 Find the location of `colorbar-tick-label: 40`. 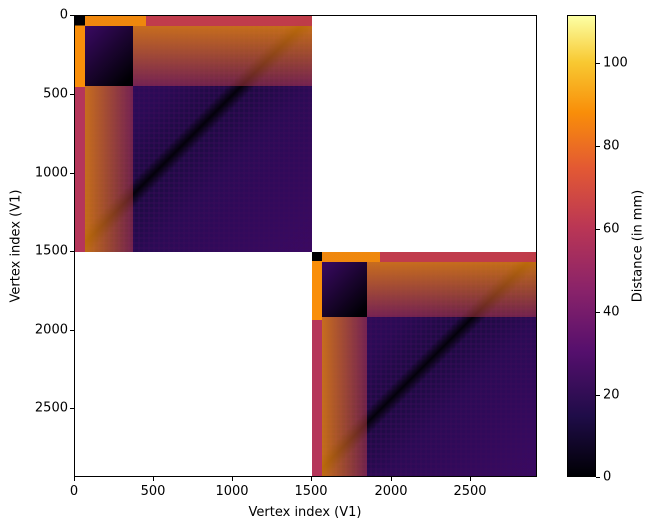

colorbar-tick-label: 40 is located at coordinates (611, 312).